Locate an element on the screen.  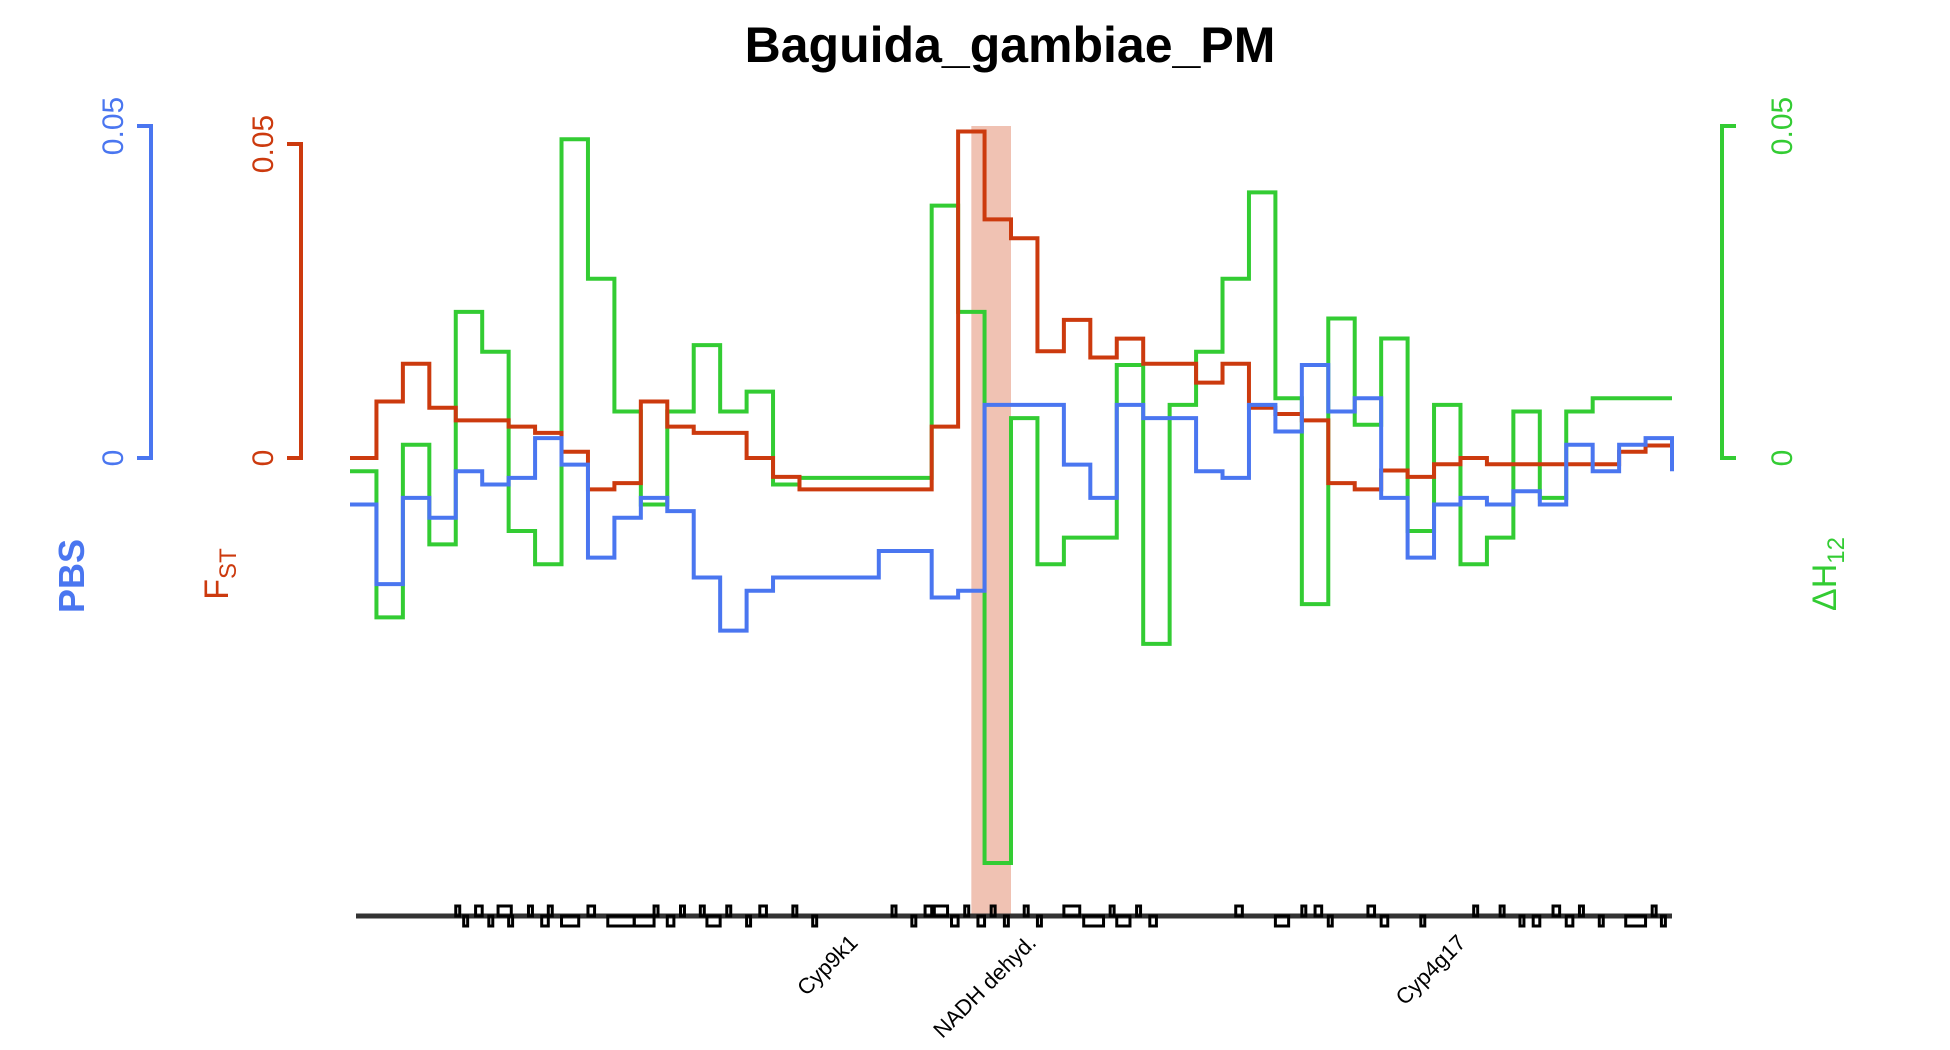
dh12-tick-max: 0.05 is located at coordinates (1782, 126).